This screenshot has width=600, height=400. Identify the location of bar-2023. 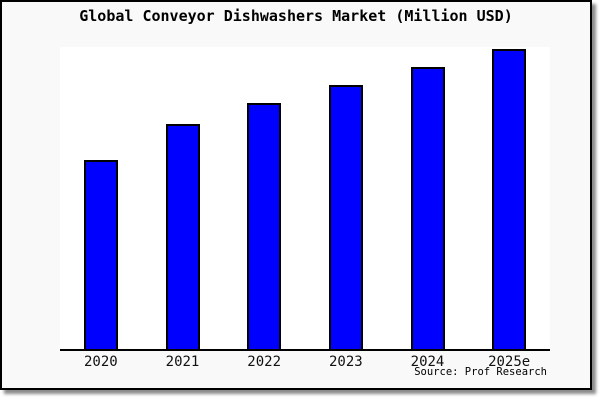
(345, 217).